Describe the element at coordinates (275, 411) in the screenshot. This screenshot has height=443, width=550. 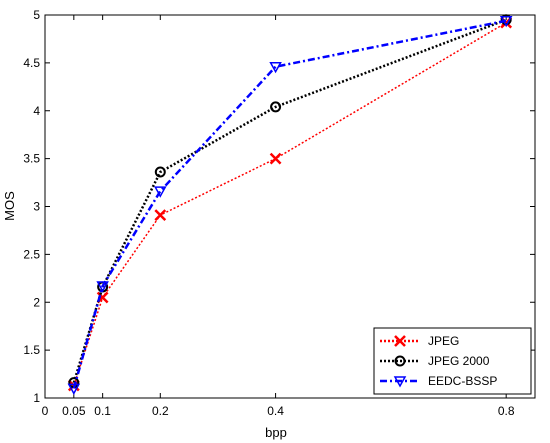
I see `x-tick-label: 0.4` at that location.